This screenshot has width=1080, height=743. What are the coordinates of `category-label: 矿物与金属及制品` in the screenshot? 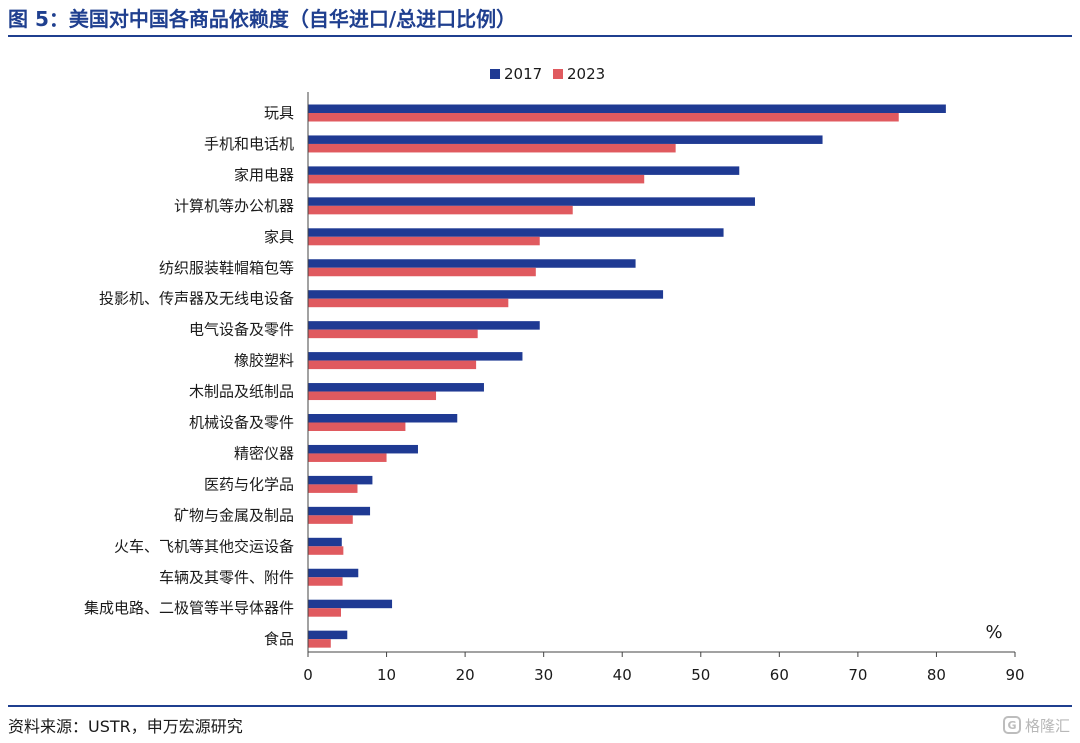 It's located at (234, 515).